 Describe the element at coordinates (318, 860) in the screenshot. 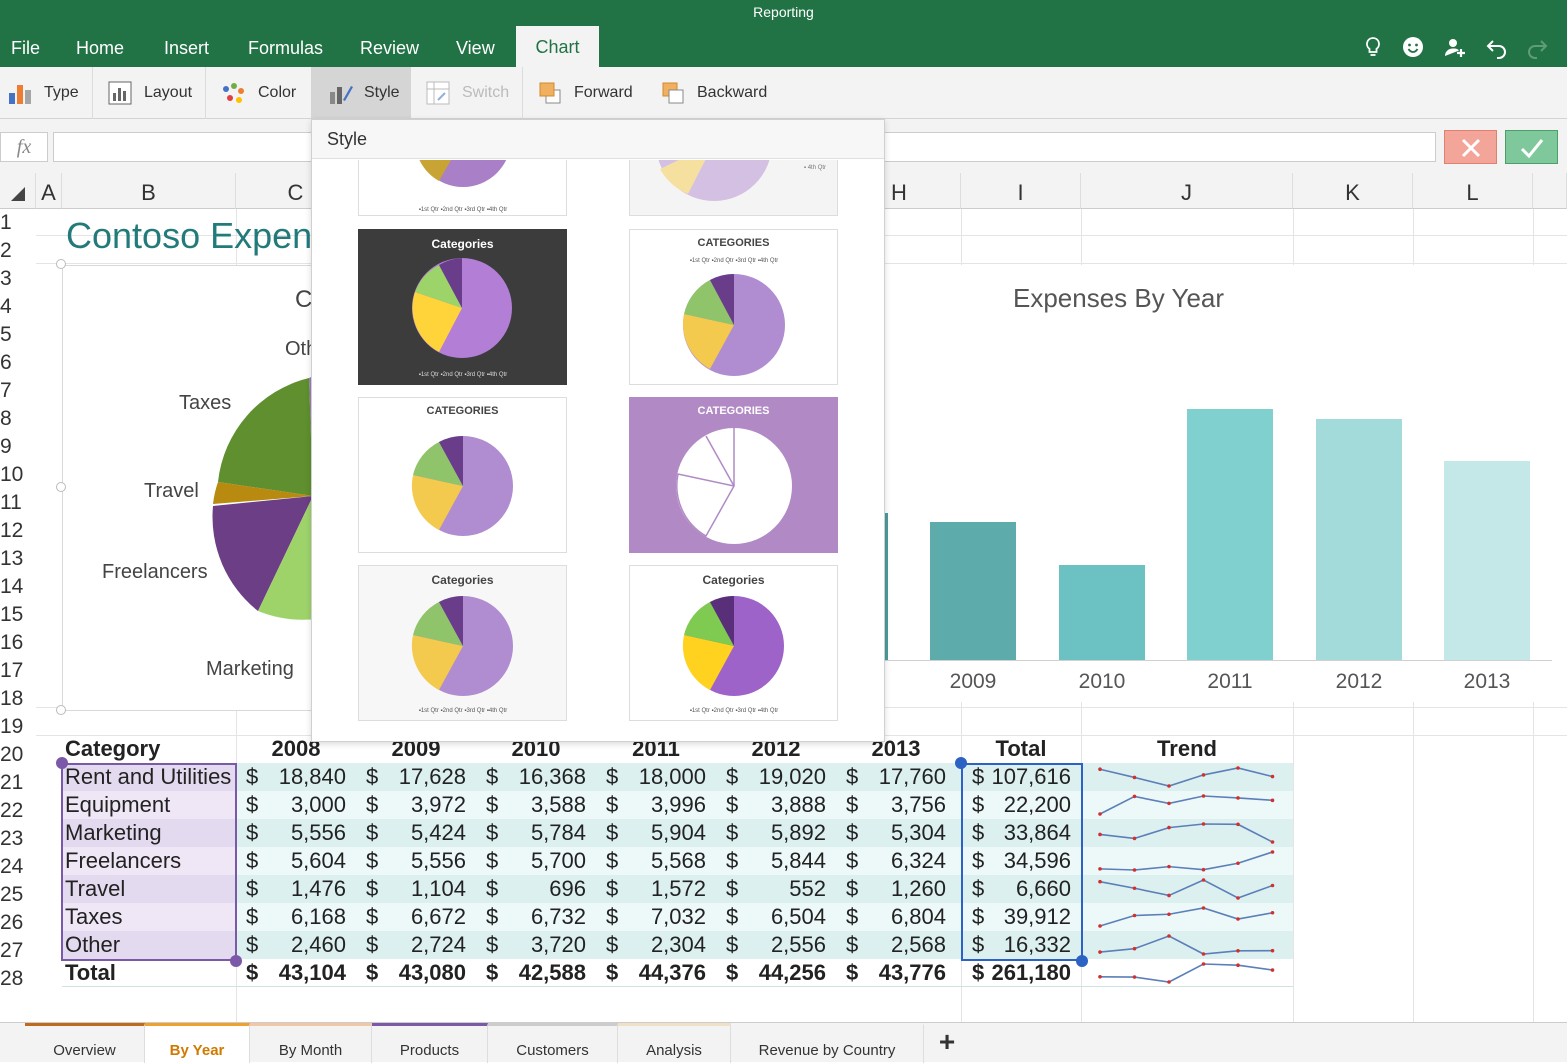

I see `value-cell: 5,604` at that location.